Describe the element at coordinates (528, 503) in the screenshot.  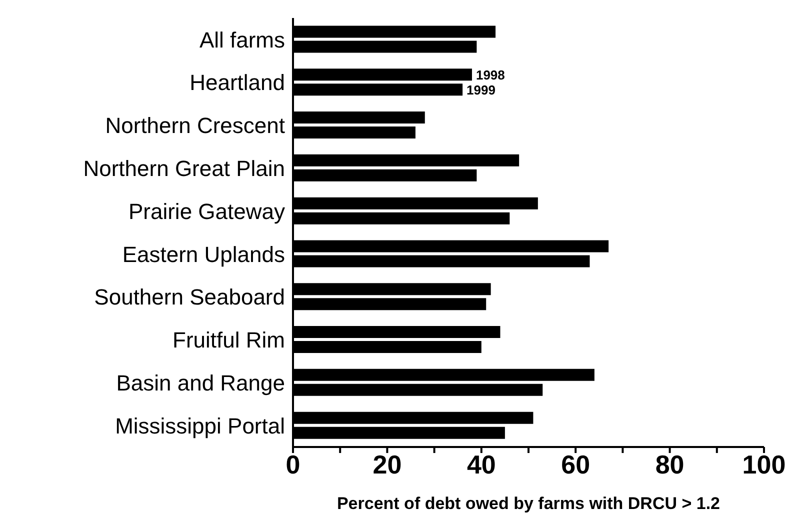
I see `x-axis-title: Percent of debt owed by farms with DRCU > 1.2` at that location.